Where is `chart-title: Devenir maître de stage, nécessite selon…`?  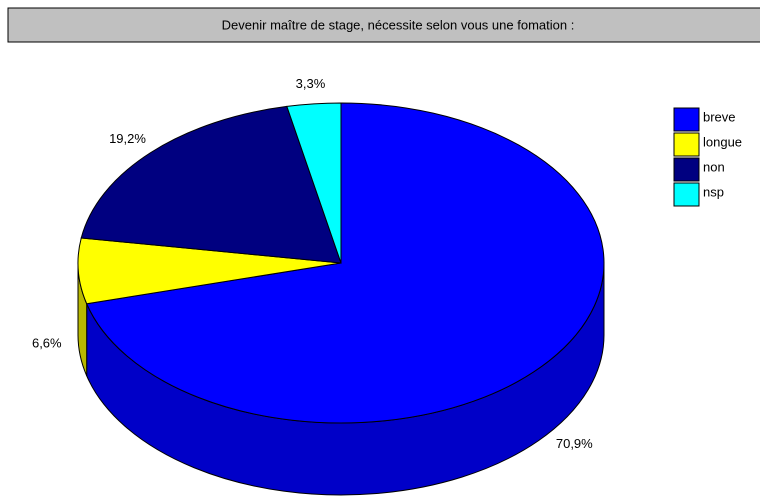
chart-title: Devenir maître de stage, nécessite selon… is located at coordinates (398, 24).